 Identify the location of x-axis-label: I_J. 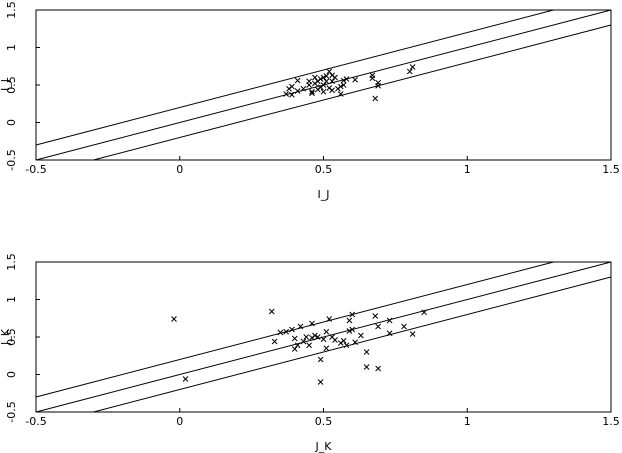
(324, 194).